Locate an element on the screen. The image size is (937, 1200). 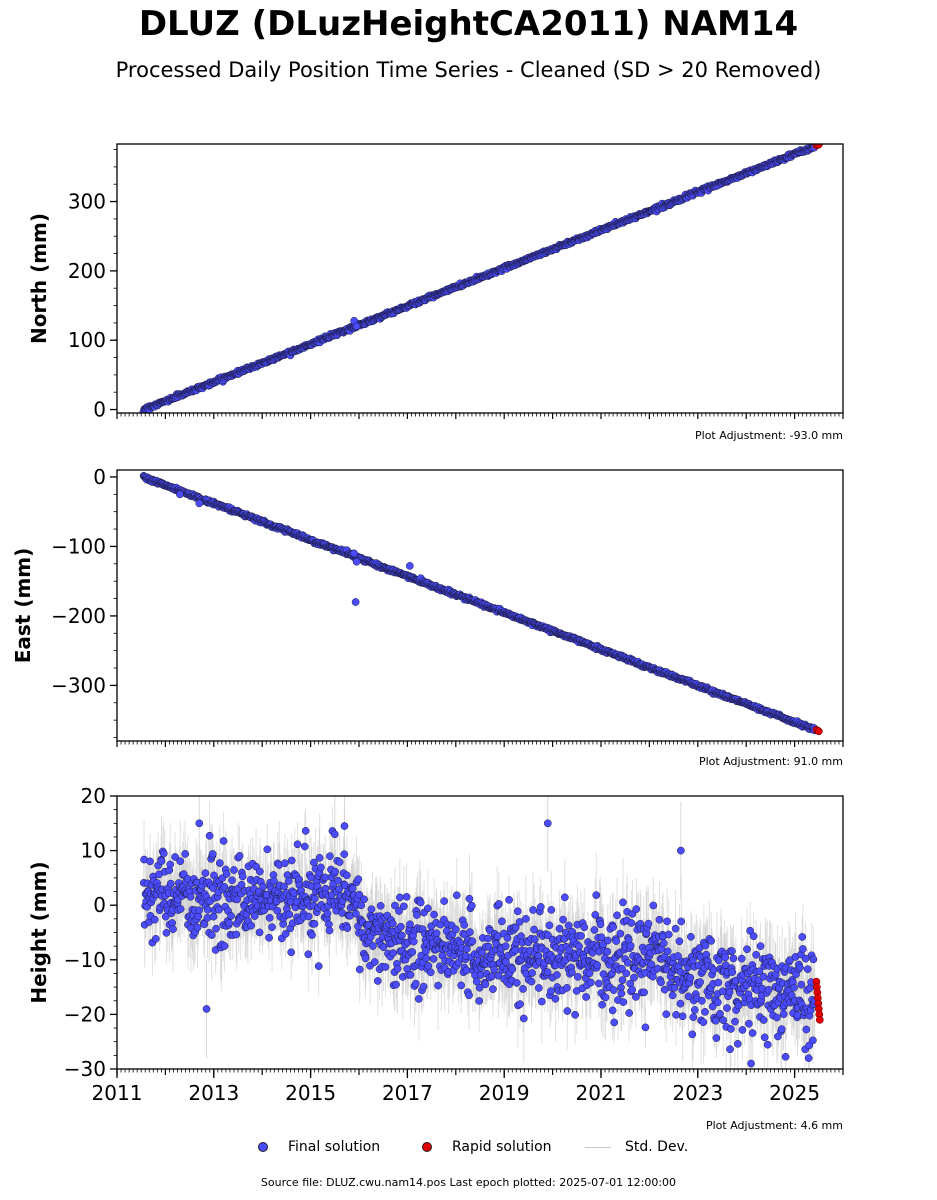
chart-title: DLUZ (DLuzHeightCA2011) NAM14 is located at coordinates (468, 24).